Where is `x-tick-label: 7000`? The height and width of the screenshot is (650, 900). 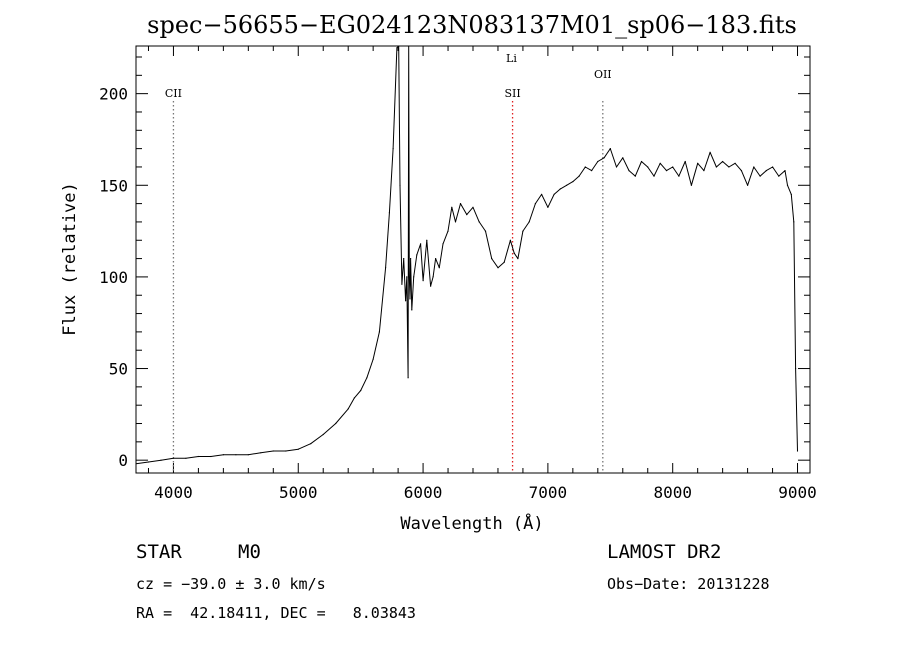 x-tick-label: 7000 is located at coordinates (548, 492).